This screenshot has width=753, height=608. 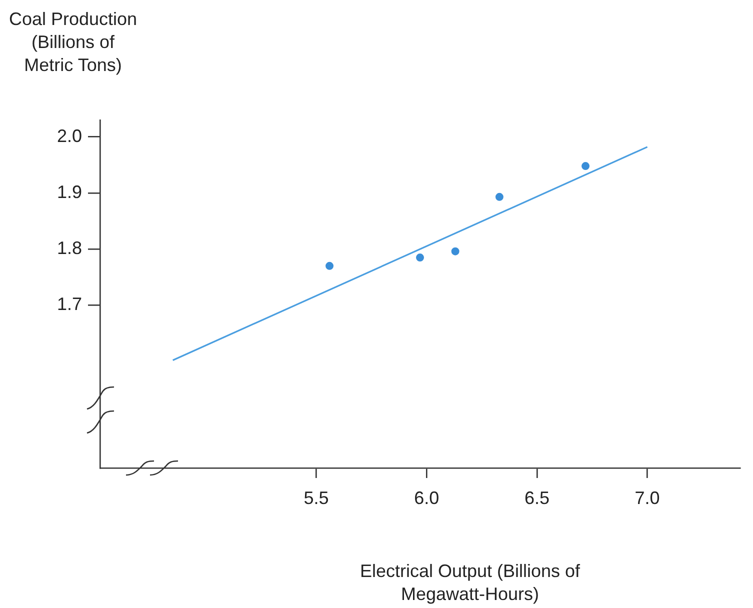 I want to click on y-tick-label: 1.8, so click(x=69, y=248).